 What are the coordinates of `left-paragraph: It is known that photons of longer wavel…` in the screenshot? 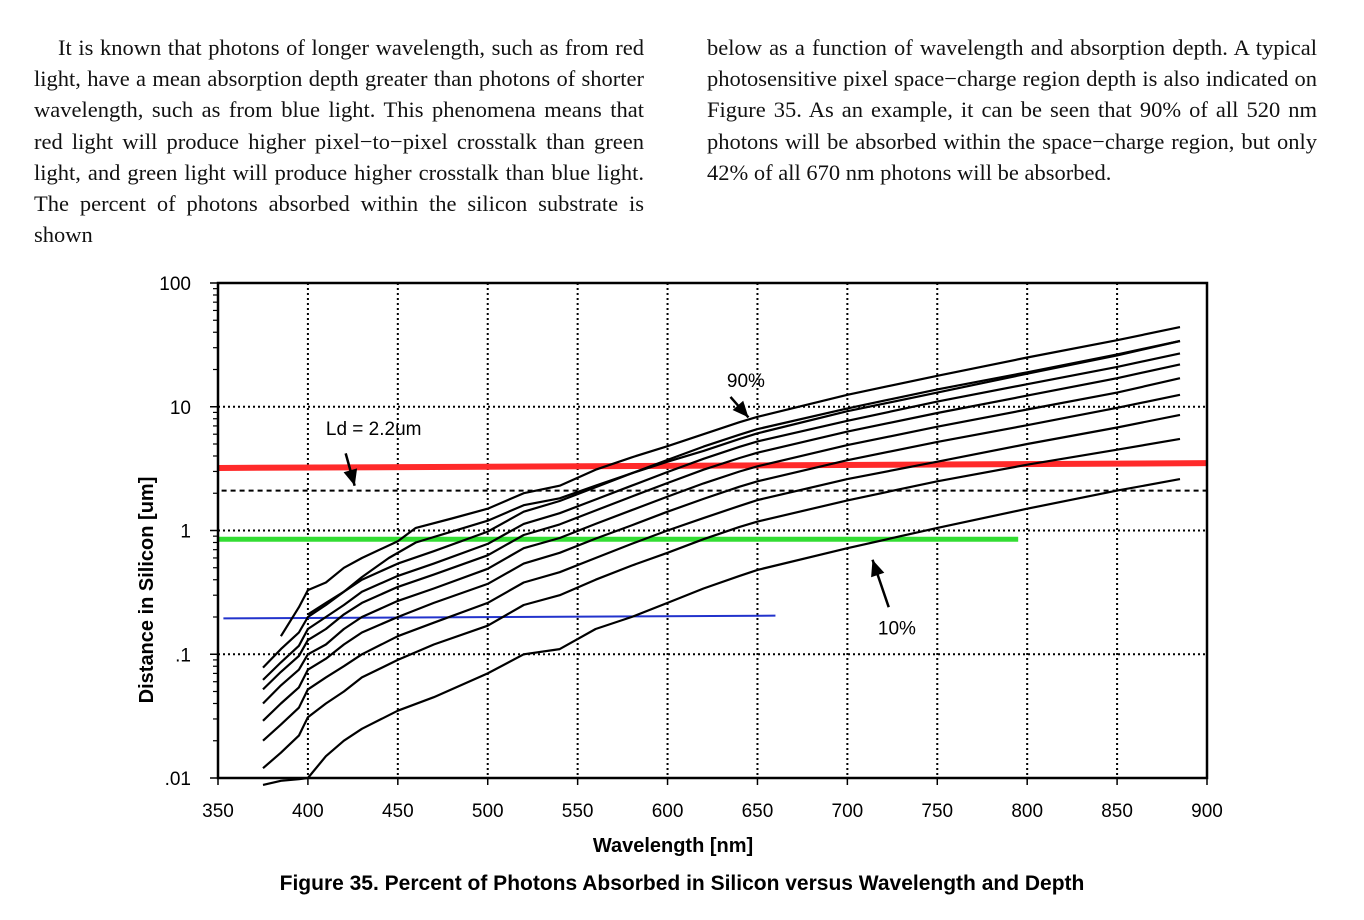 It's located at (339, 141).